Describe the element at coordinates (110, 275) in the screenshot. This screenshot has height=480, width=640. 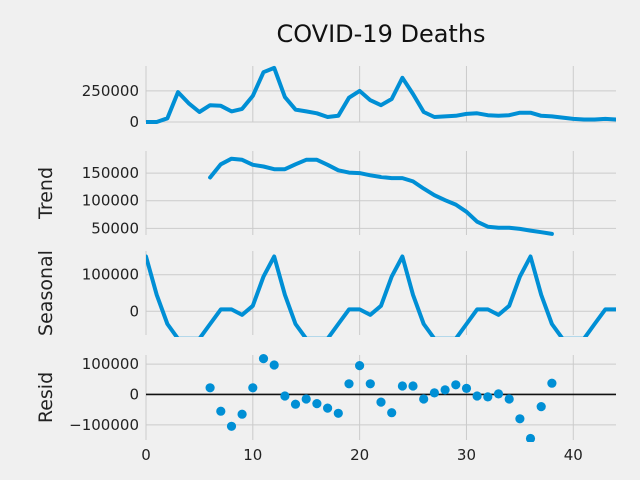
I see `seasonal-ytick-label: 100000` at that location.